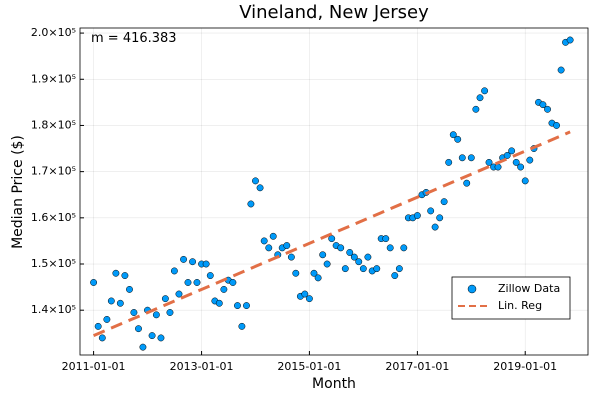 The image size is (600, 404). What do you see at coordinates (134, 38) in the screenshot?
I see `annotation: m = 416.383` at bounding box center [134, 38].